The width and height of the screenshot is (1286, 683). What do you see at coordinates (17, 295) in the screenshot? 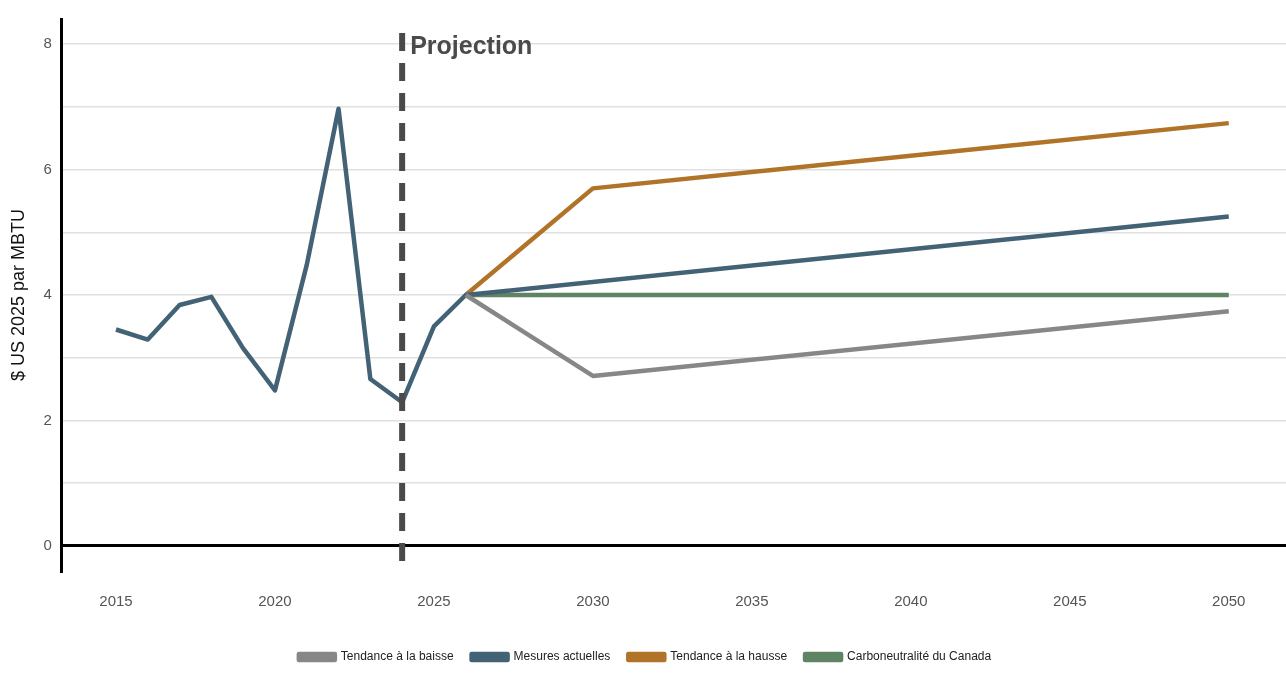
I see `y-axis-title: $ US 2025 par MBTU` at bounding box center [17, 295].